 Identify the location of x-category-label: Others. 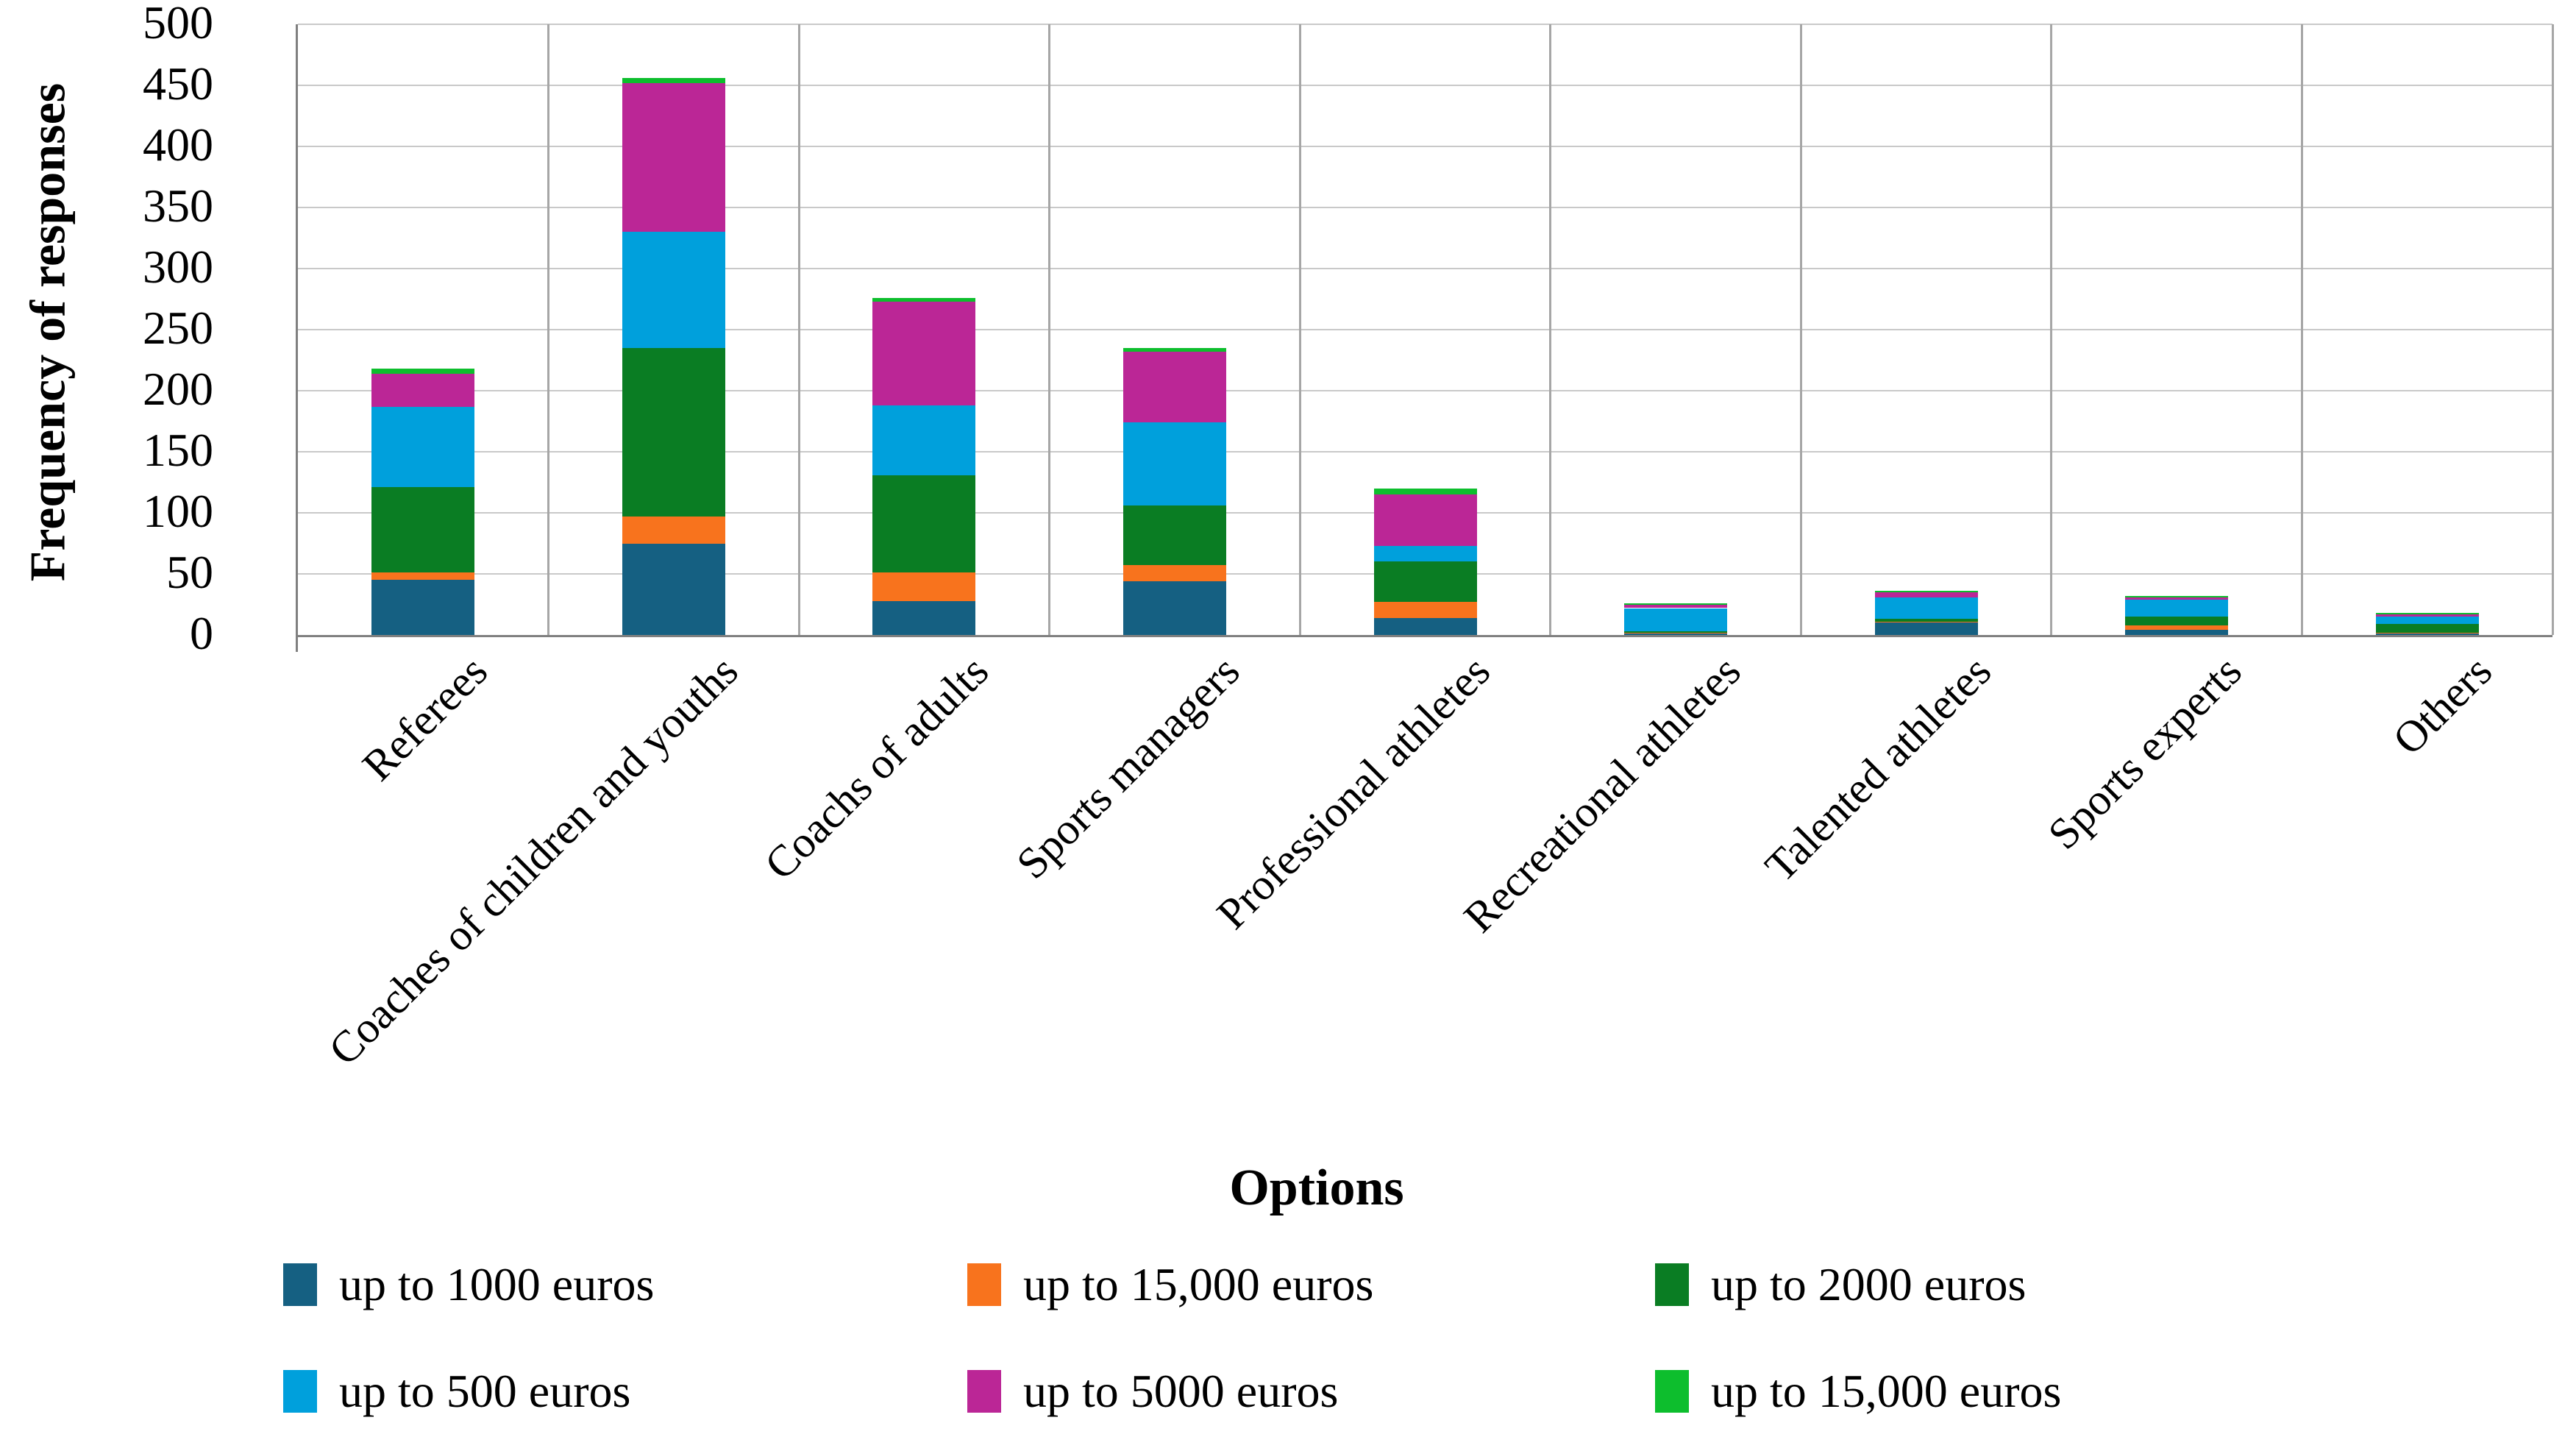
(2442, 705).